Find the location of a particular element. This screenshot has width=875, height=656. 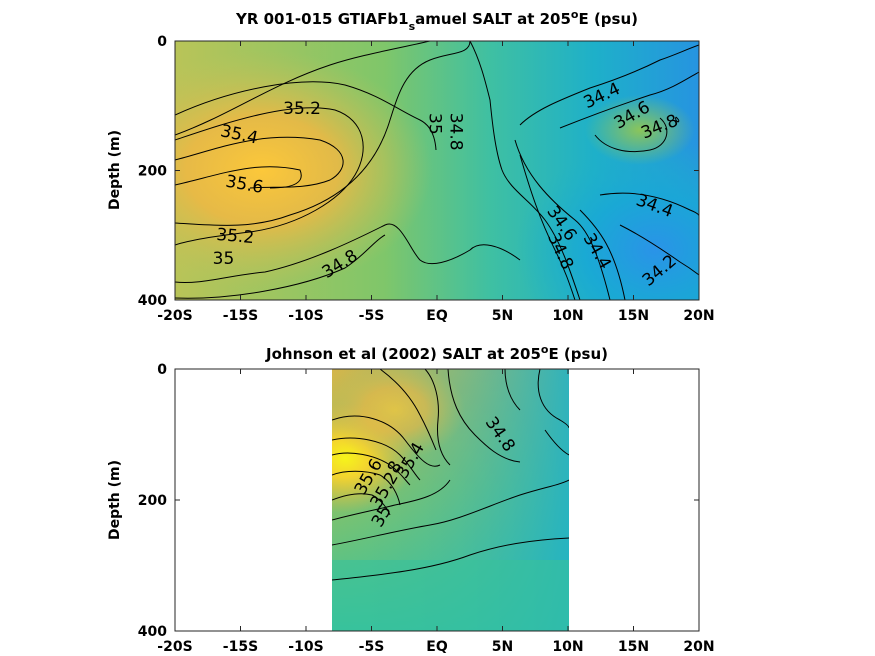

title-text: Johnson et al (2002) SALT at 205 is located at coordinates (403, 354).